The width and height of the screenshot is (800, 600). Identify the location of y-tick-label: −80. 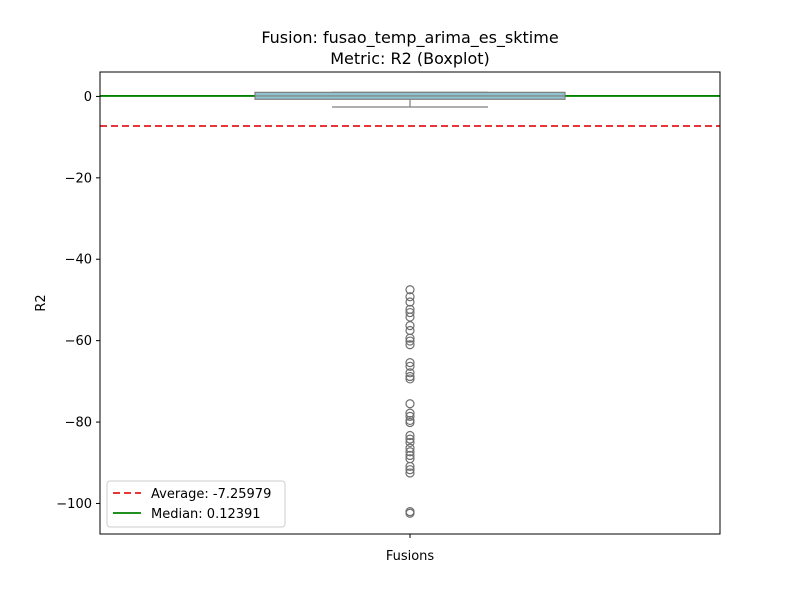
(78, 423).